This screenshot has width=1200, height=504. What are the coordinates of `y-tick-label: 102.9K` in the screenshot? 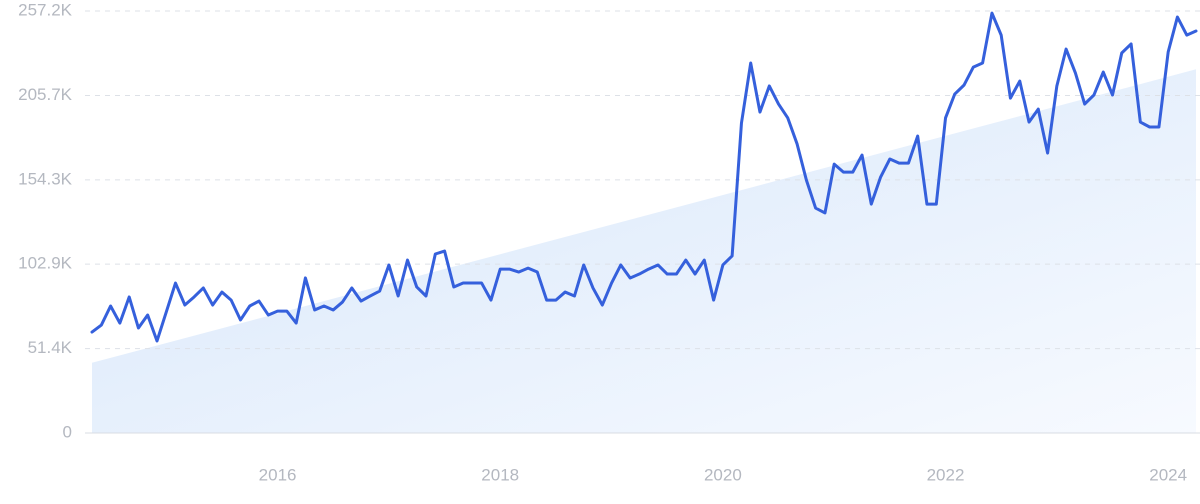 It's located at (45, 263).